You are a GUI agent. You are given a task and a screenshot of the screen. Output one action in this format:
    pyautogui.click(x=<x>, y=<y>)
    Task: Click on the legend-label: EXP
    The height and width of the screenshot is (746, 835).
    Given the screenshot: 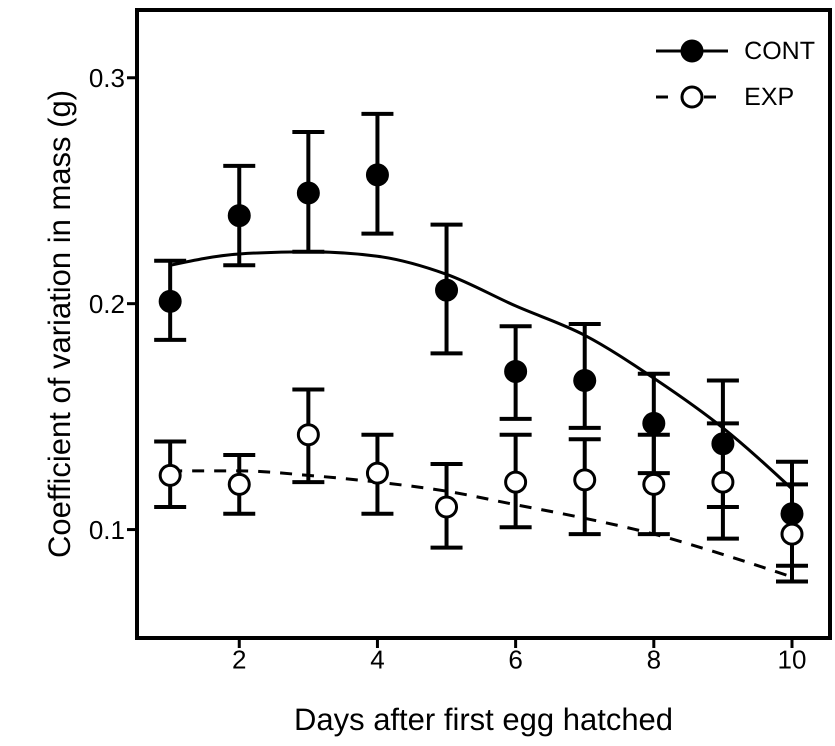 What is the action you would take?
    pyautogui.click(x=769, y=97)
    